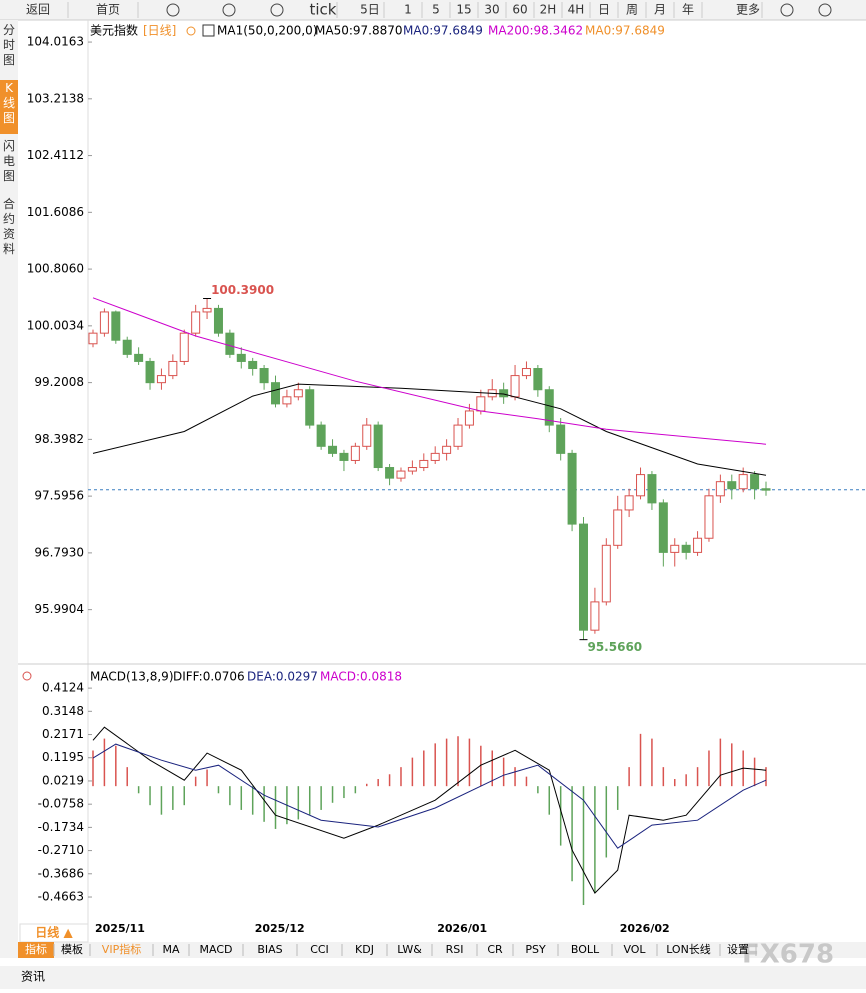 This screenshot has height=993, width=866. Describe the element at coordinates (319, 949) in the screenshot. I see `indicator-tab: CCI` at that location.